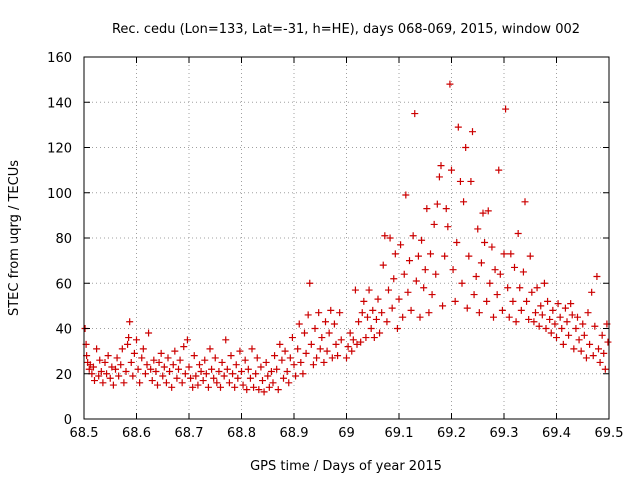  What do you see at coordinates (189, 433) in the screenshot?
I see `x-tick-label: 68.7` at bounding box center [189, 433].